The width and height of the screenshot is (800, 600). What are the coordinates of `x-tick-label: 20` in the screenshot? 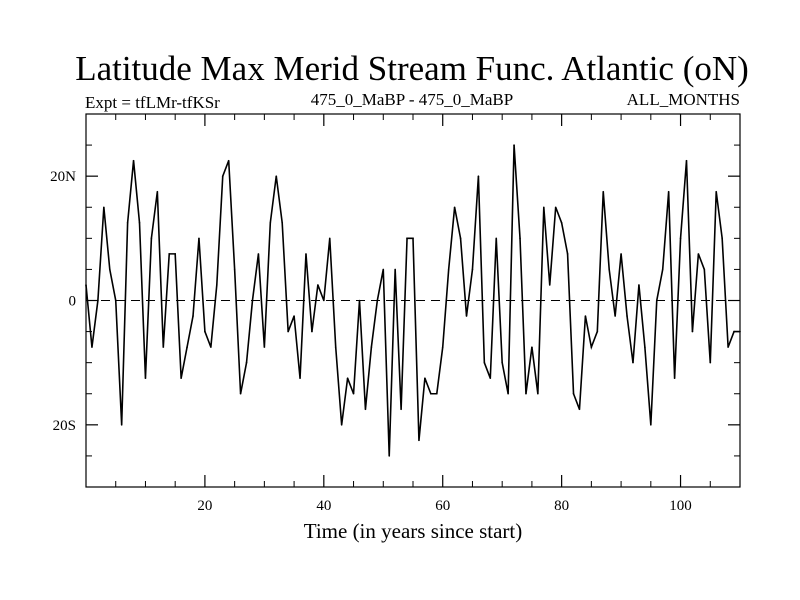 It's located at (204, 506).